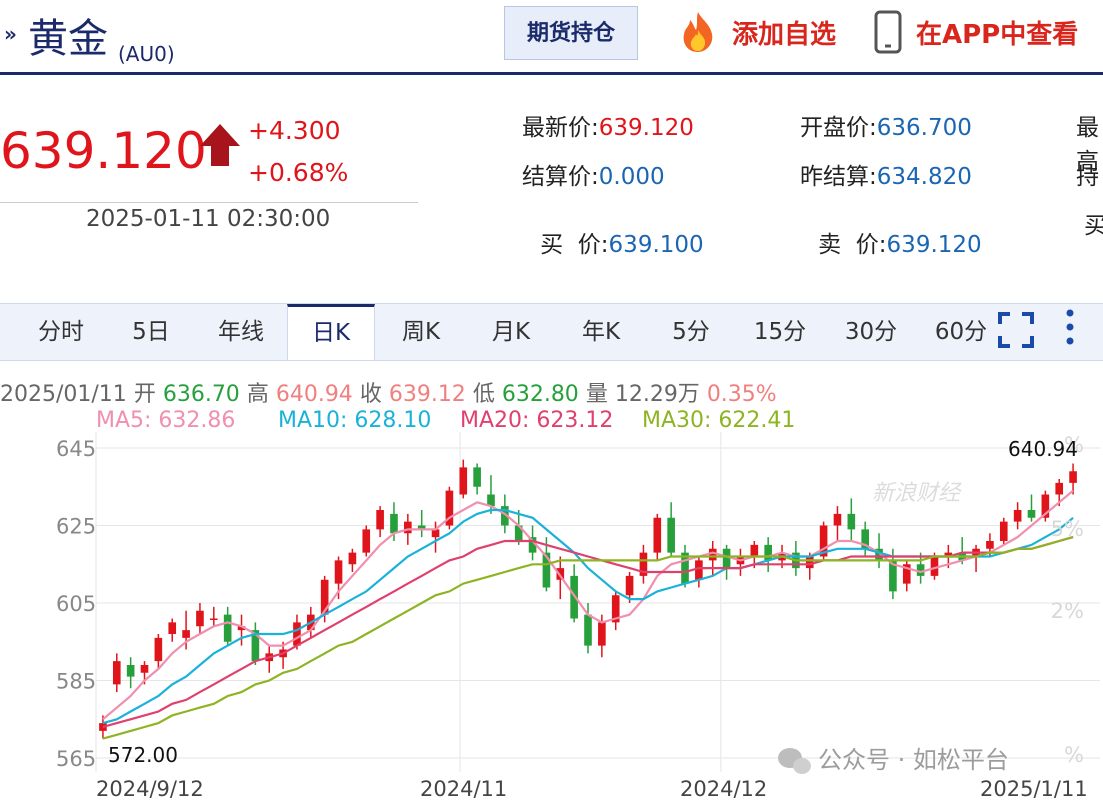  Describe the element at coordinates (784, 35) in the screenshot. I see `add-favorite-button: 添加自选` at that location.